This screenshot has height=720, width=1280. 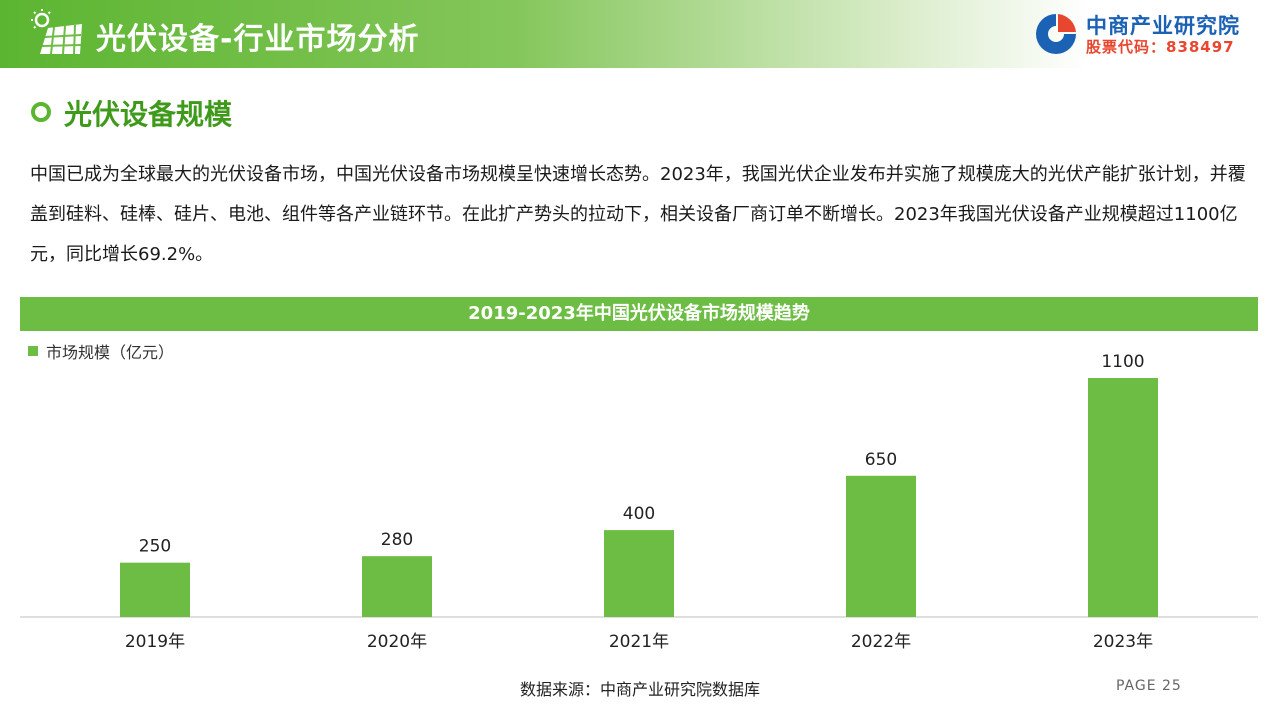 I want to click on section-title: 光伏设备规模, so click(x=148, y=114).